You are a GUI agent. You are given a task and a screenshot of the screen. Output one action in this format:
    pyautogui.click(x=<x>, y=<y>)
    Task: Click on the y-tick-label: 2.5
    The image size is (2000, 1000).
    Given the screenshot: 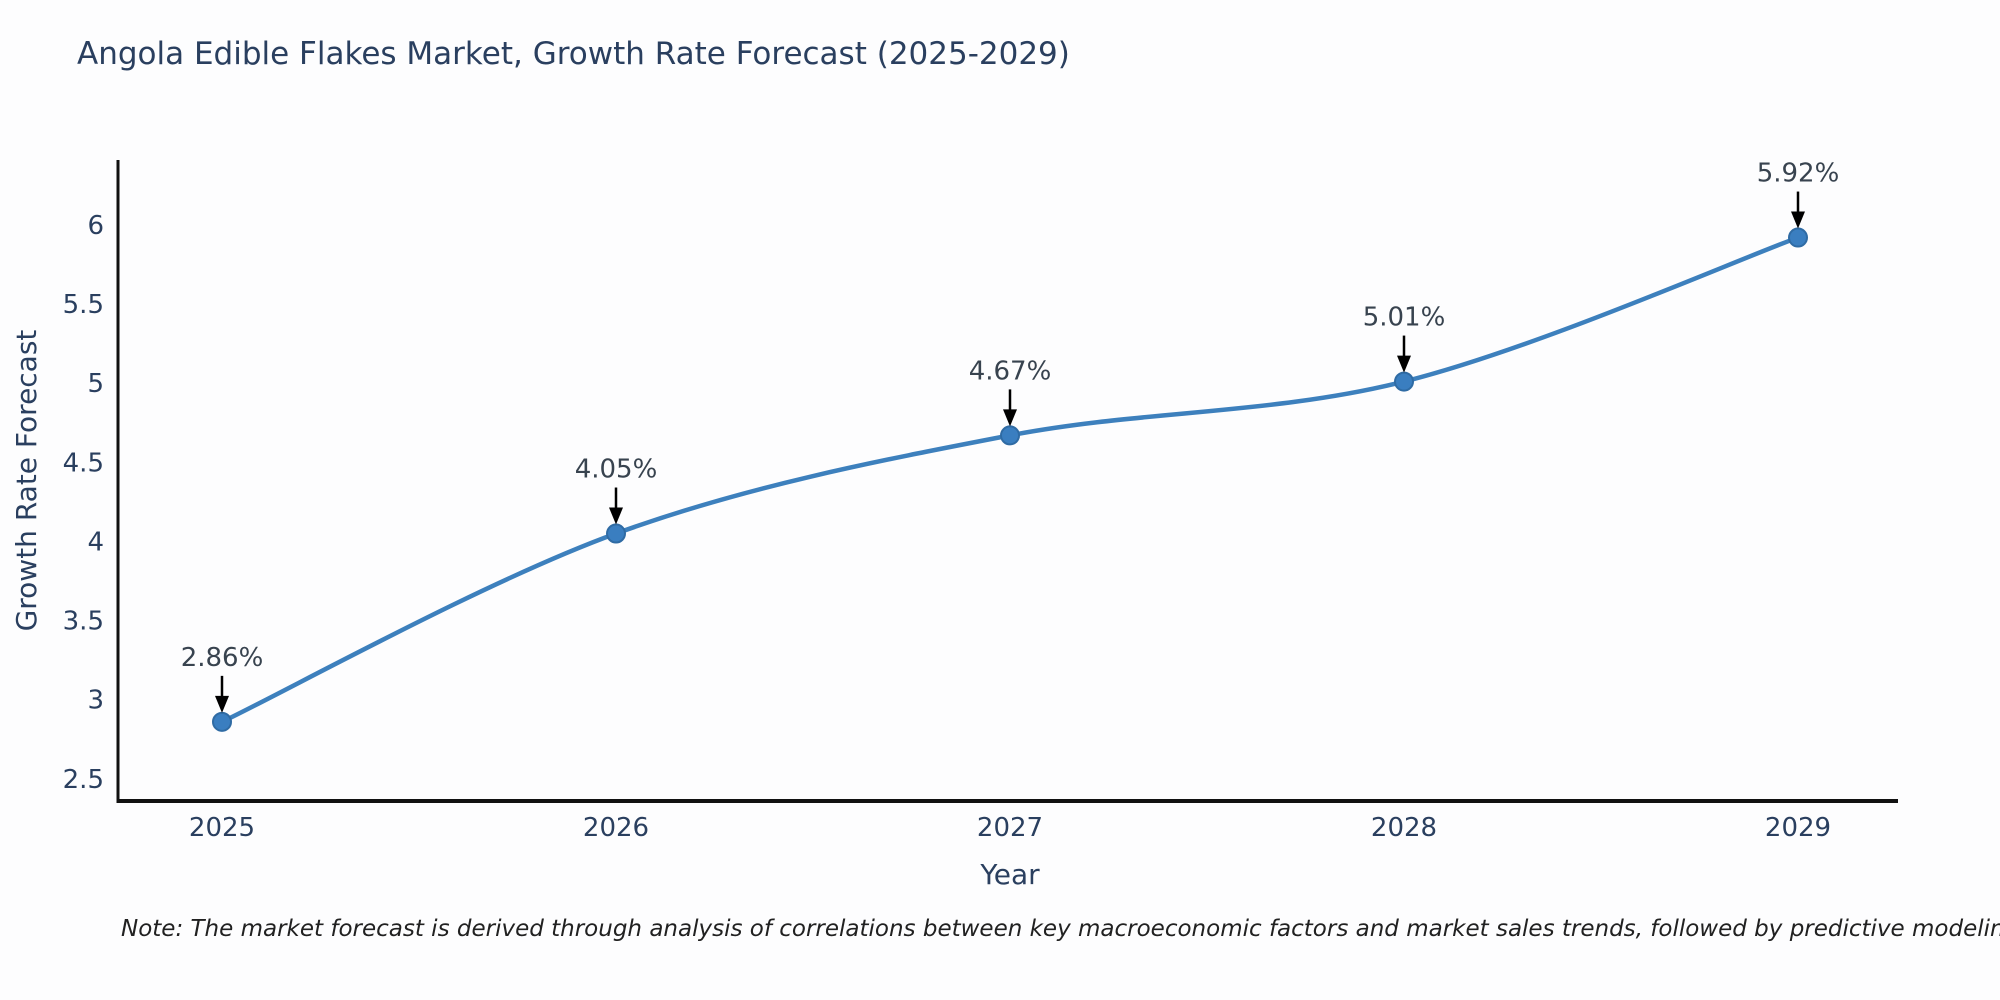 What is the action you would take?
    pyautogui.click(x=83, y=780)
    